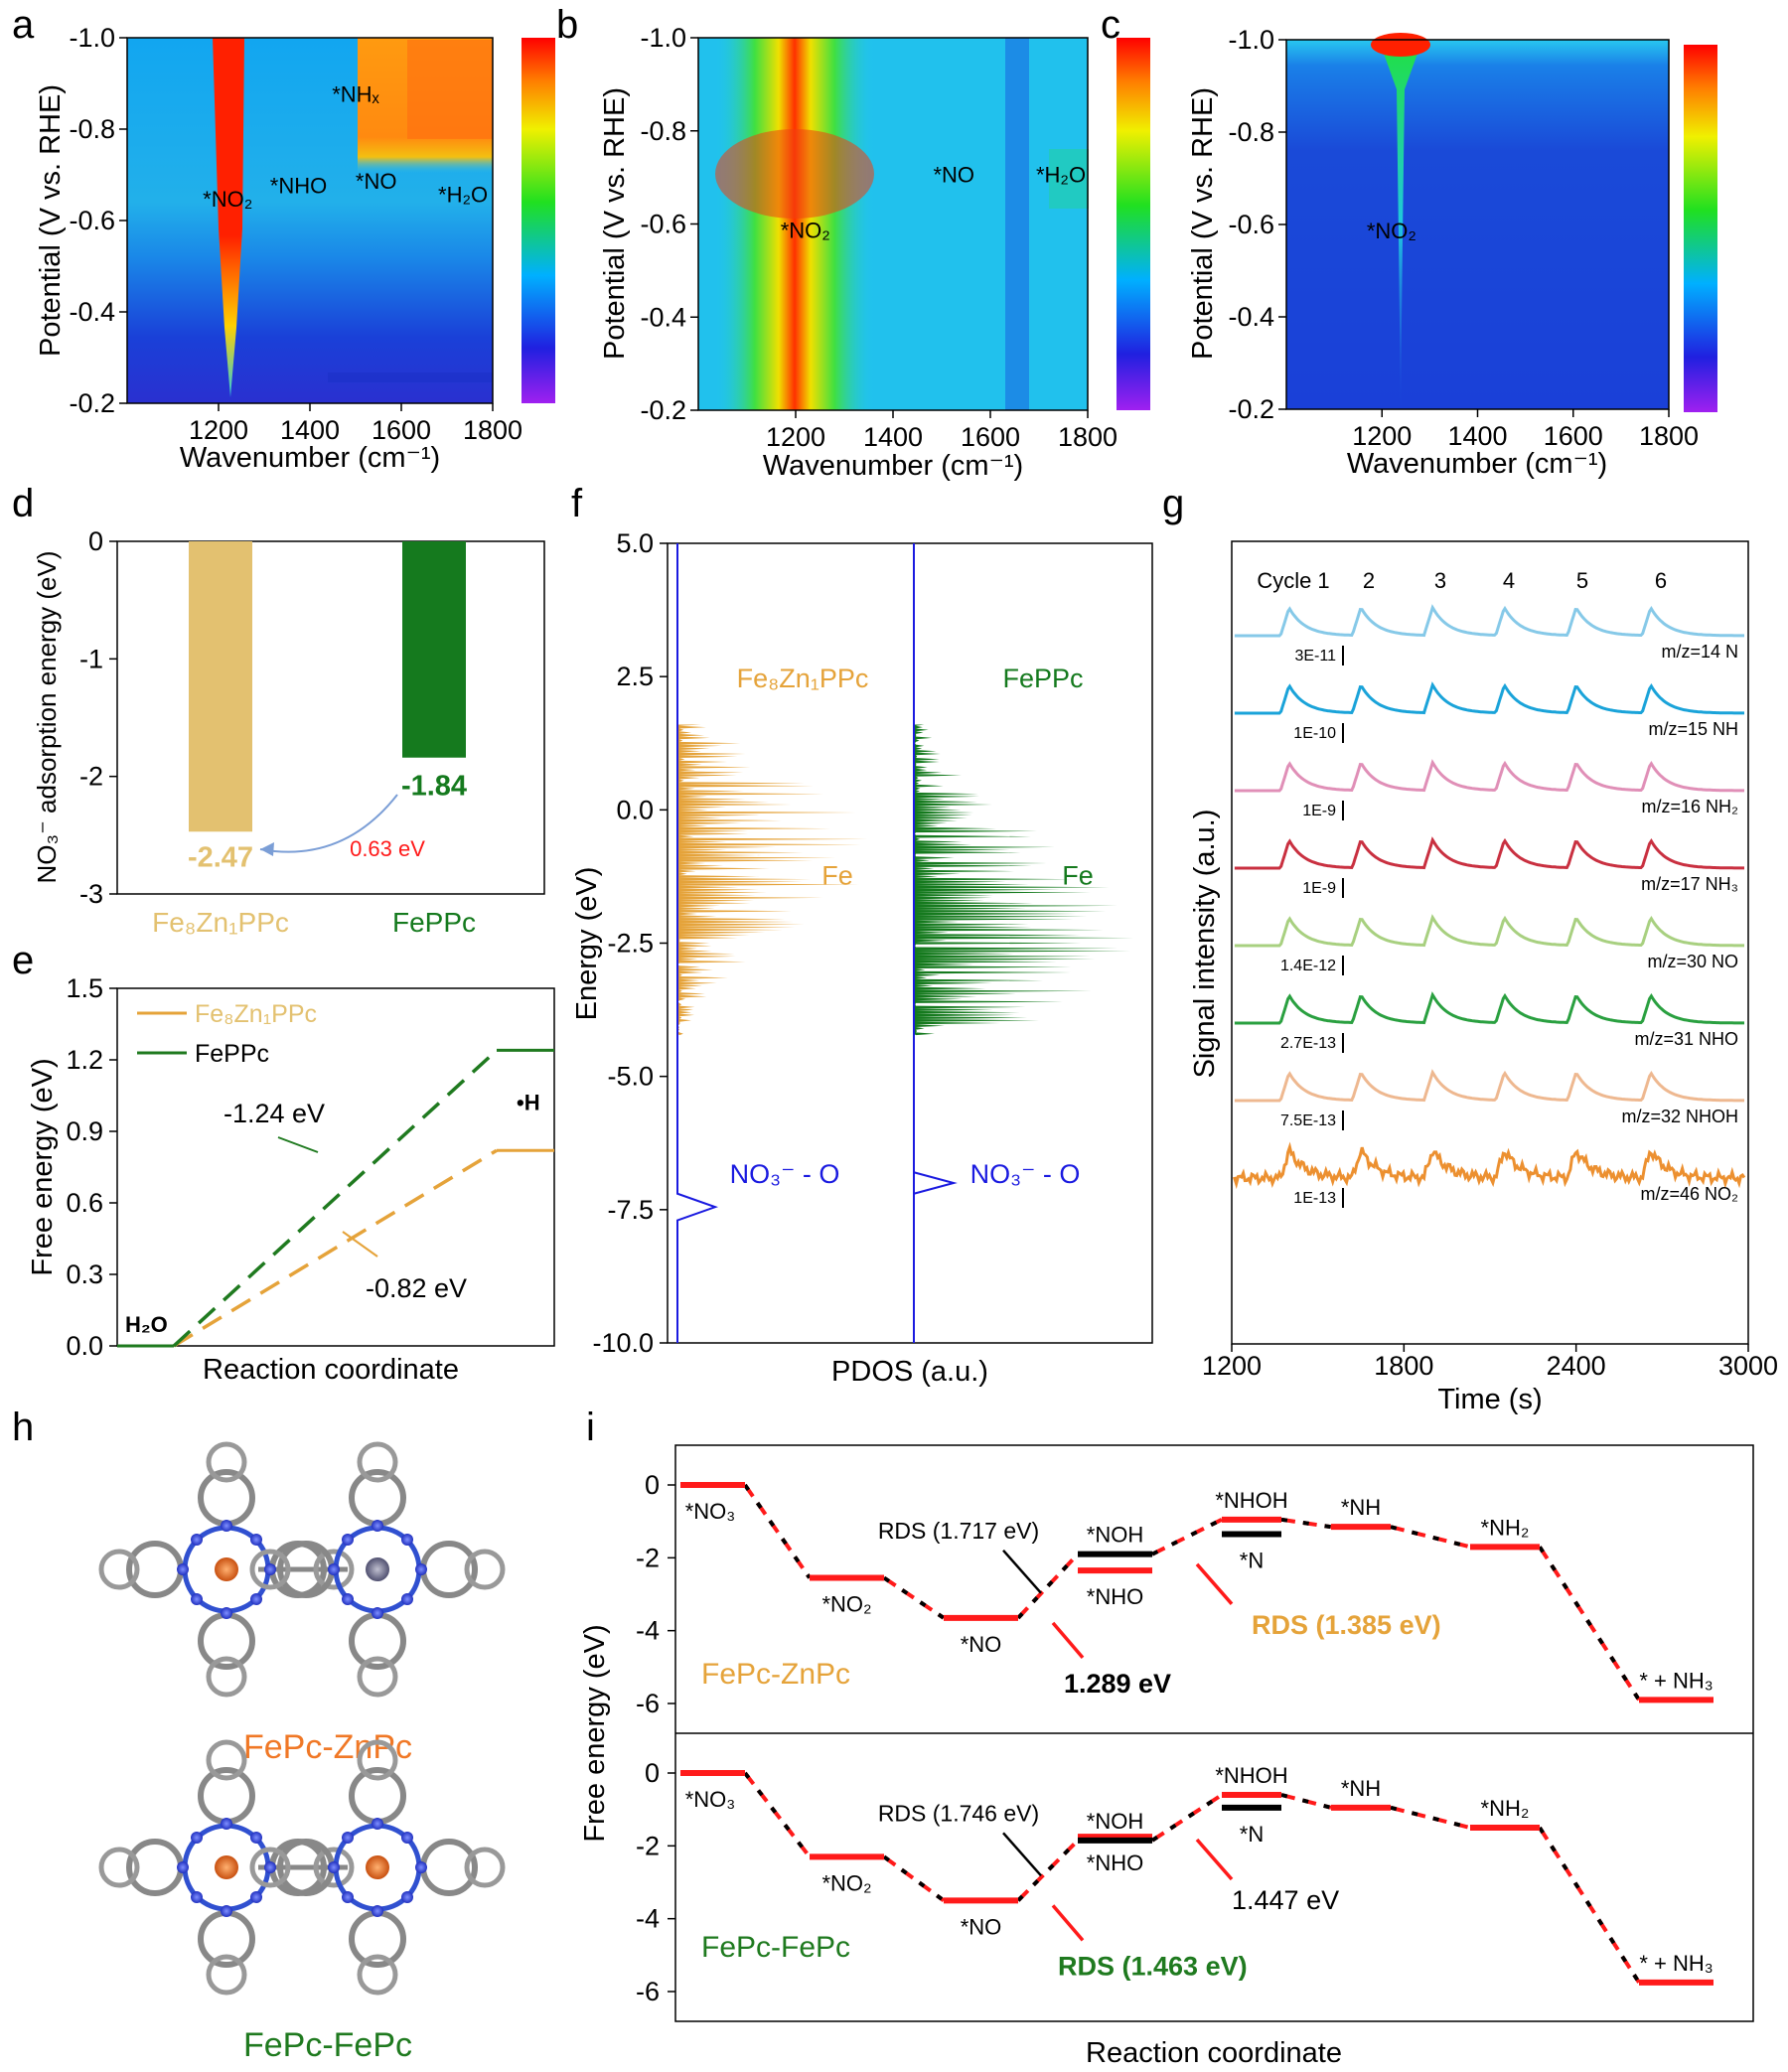 The width and height of the screenshot is (1788, 2072). What do you see at coordinates (1088, 437) in the screenshot?
I see `x-tick-label: 1800` at bounding box center [1088, 437].